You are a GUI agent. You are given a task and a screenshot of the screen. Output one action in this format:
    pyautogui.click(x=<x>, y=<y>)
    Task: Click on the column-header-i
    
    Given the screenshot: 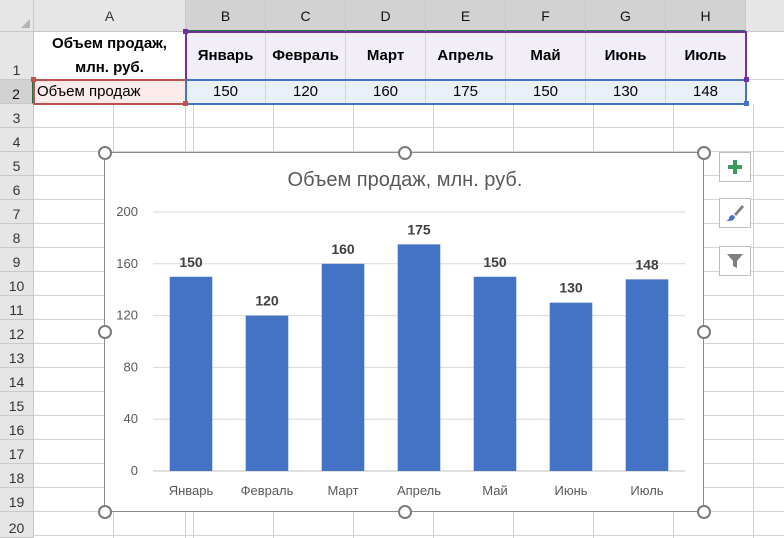 What is the action you would take?
    pyautogui.click(x=765, y=16)
    